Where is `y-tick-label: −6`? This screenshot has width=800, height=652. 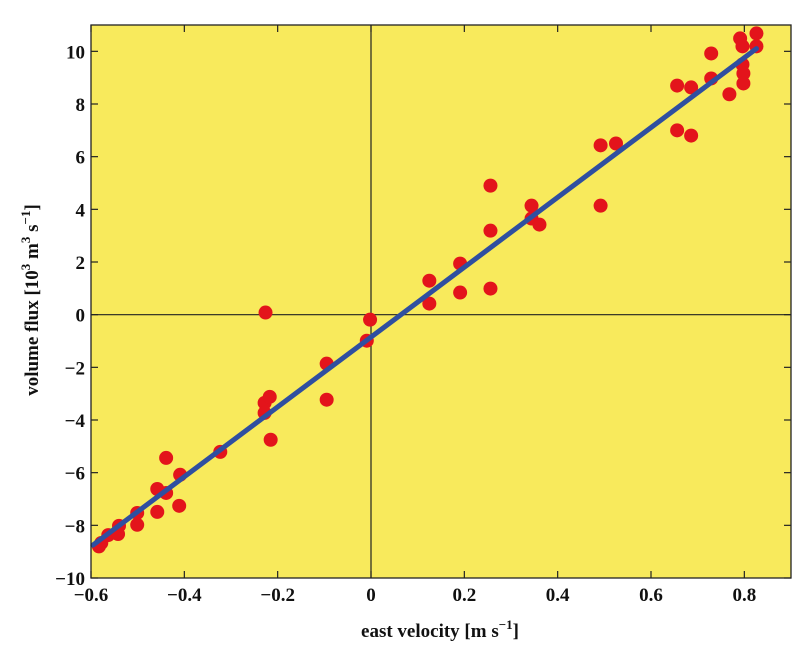
y-tick-label: −6 is located at coordinates (75, 474).